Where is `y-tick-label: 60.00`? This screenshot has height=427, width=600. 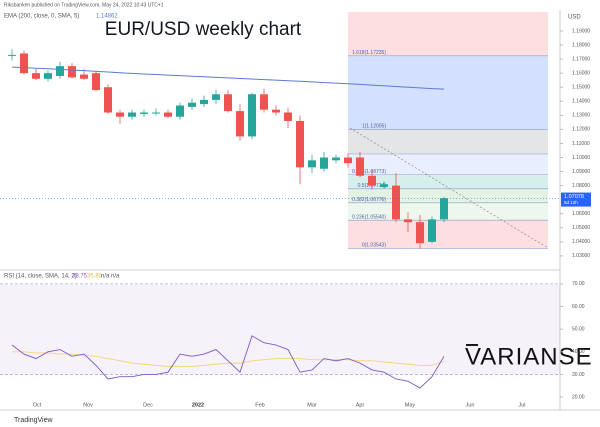 y-tick-label: 60.00 is located at coordinates (578, 307).